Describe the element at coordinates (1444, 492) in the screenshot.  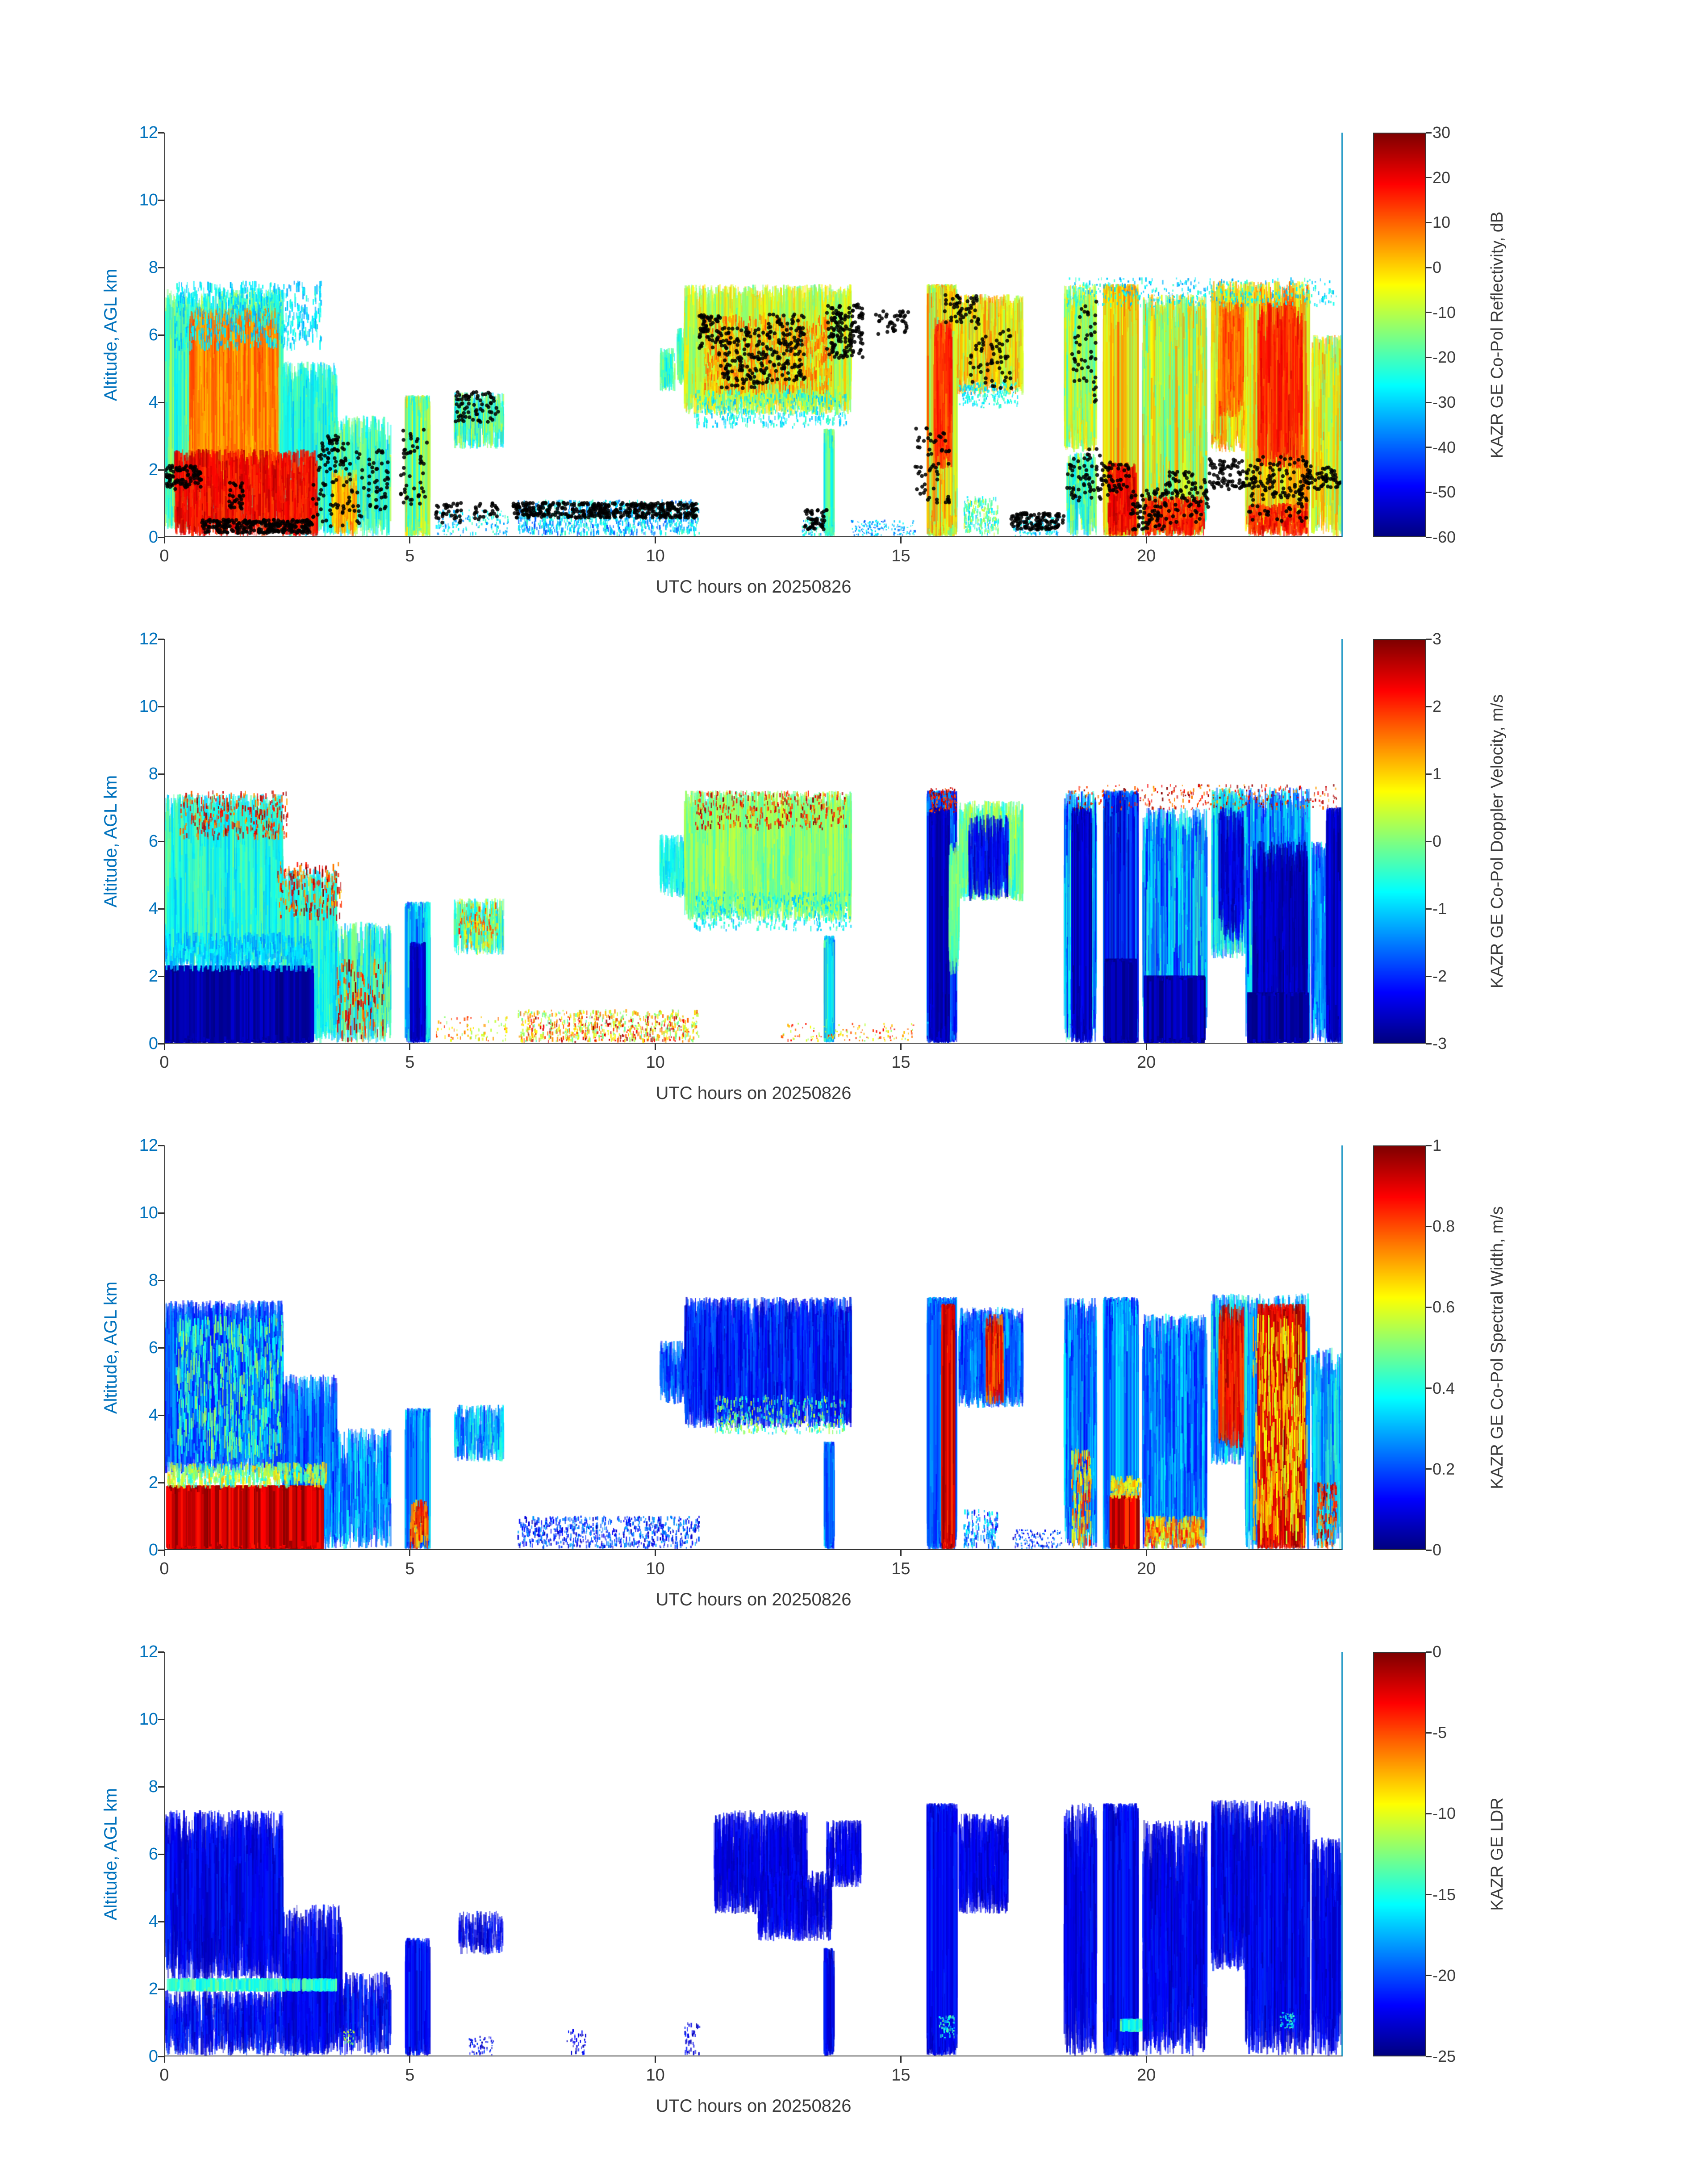
I see `colorbar-tick-label: -50` at that location.